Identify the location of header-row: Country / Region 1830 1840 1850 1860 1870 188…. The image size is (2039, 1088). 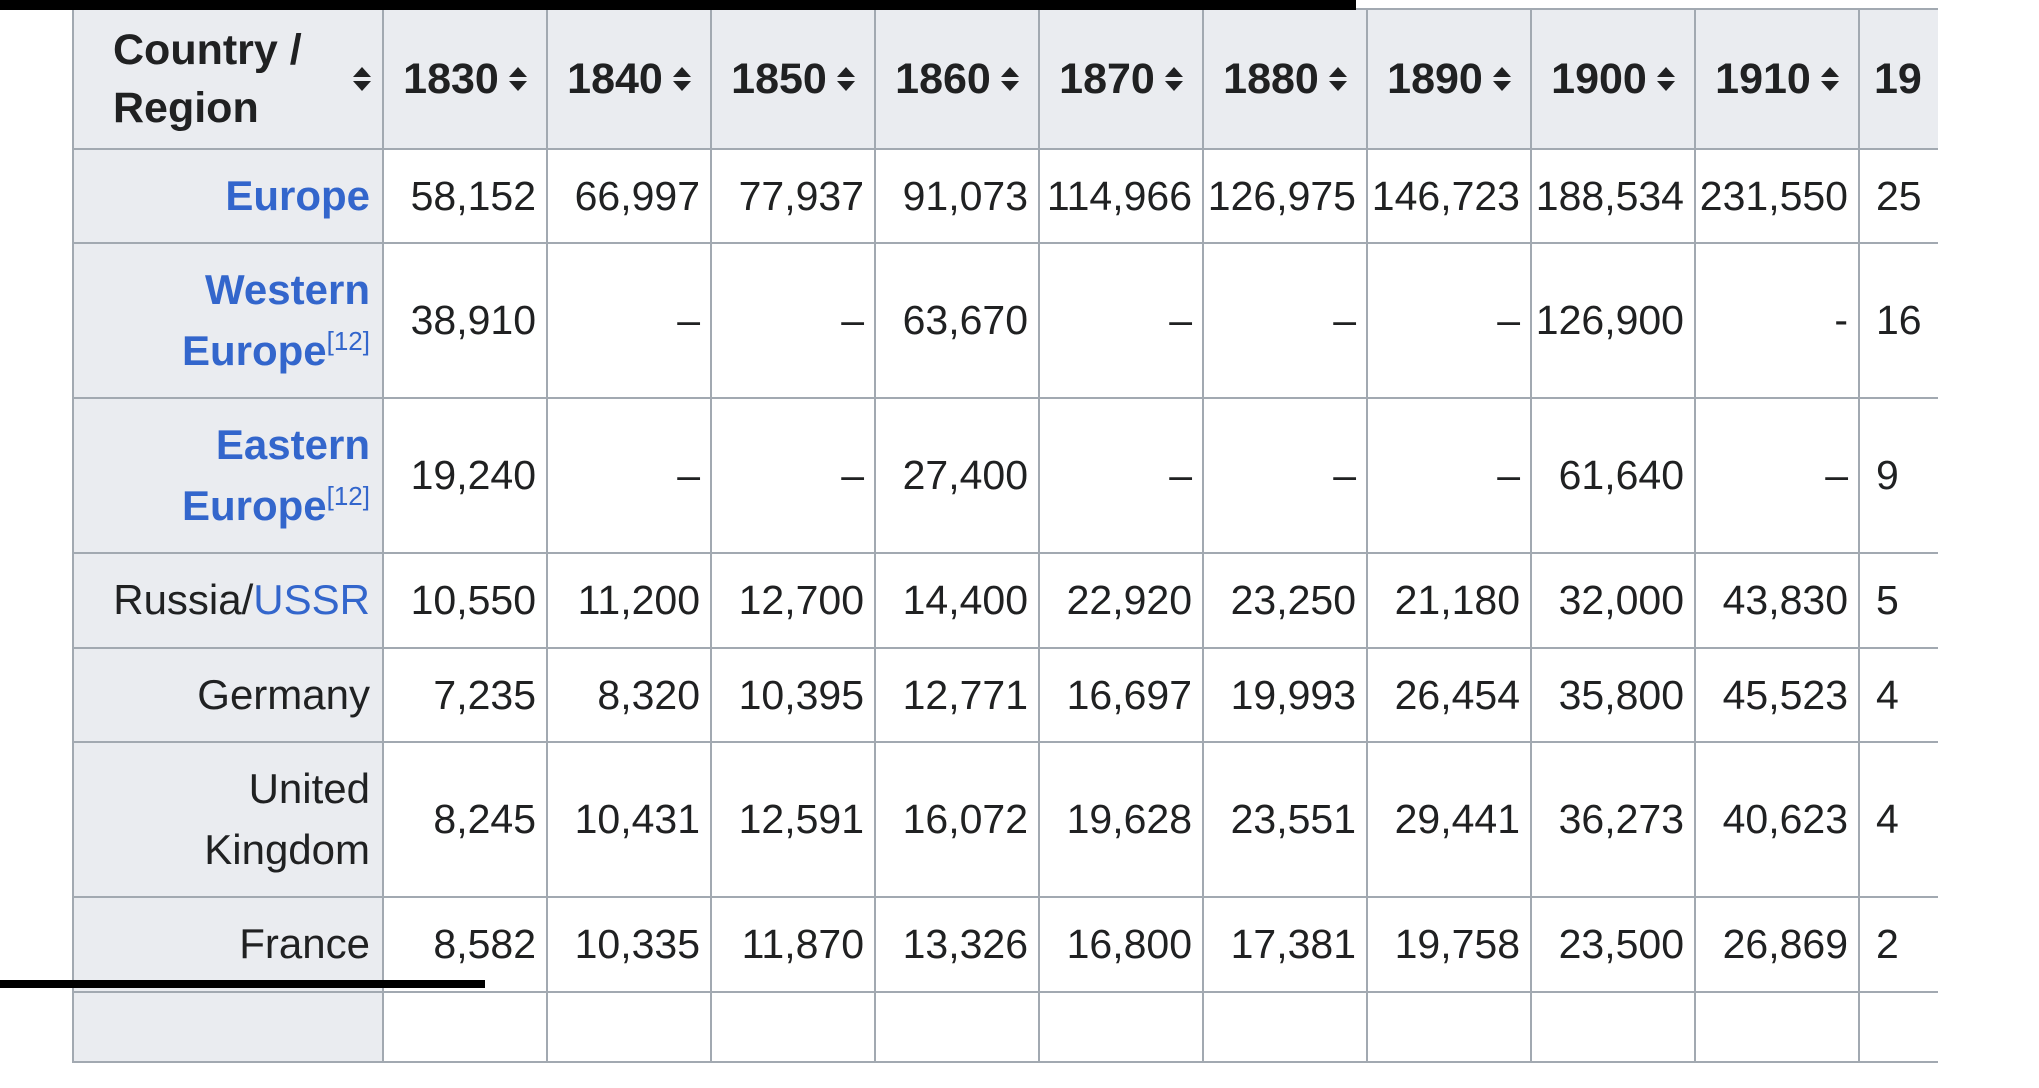
(1005, 79).